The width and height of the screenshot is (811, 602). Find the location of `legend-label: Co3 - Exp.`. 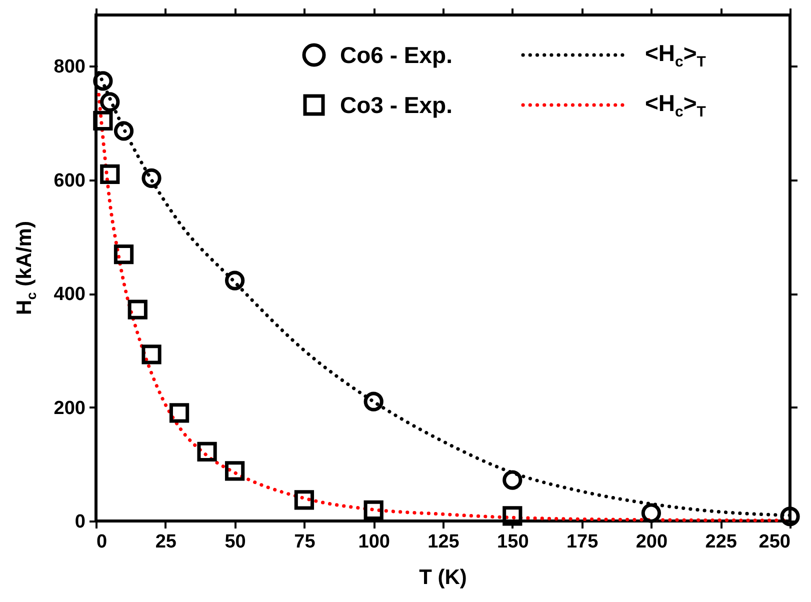

legend-label: Co3 - Exp. is located at coordinates (397, 105).